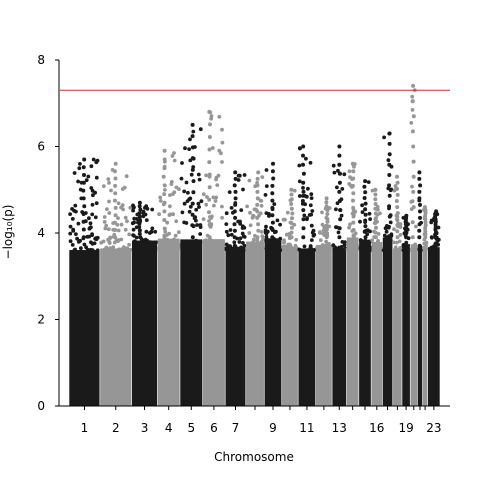 This screenshot has width=480, height=480. I want to click on chromosome-1-band, so click(84, 328).